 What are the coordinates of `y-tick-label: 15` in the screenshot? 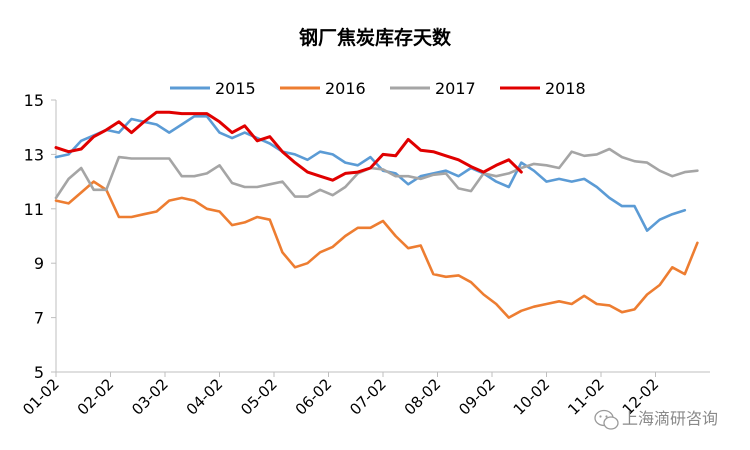 It's located at (34, 100).